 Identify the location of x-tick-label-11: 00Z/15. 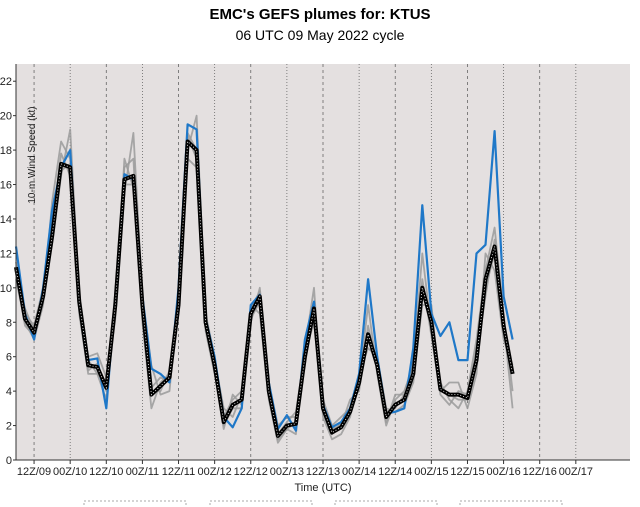
(431, 472).